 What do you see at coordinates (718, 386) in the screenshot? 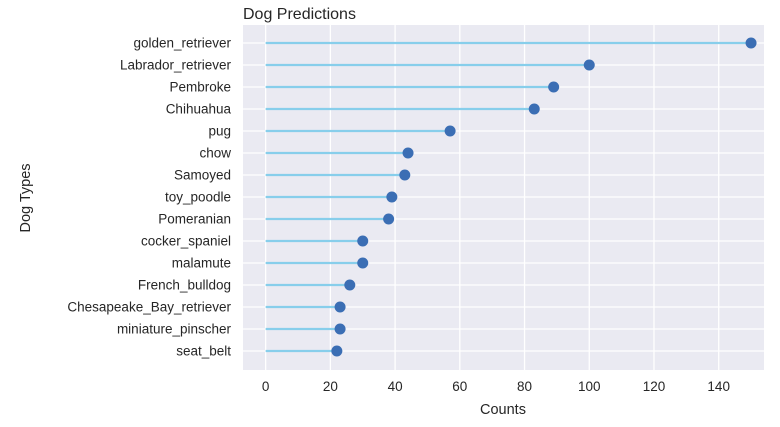
I see `x-tick-label: 140` at bounding box center [718, 386].